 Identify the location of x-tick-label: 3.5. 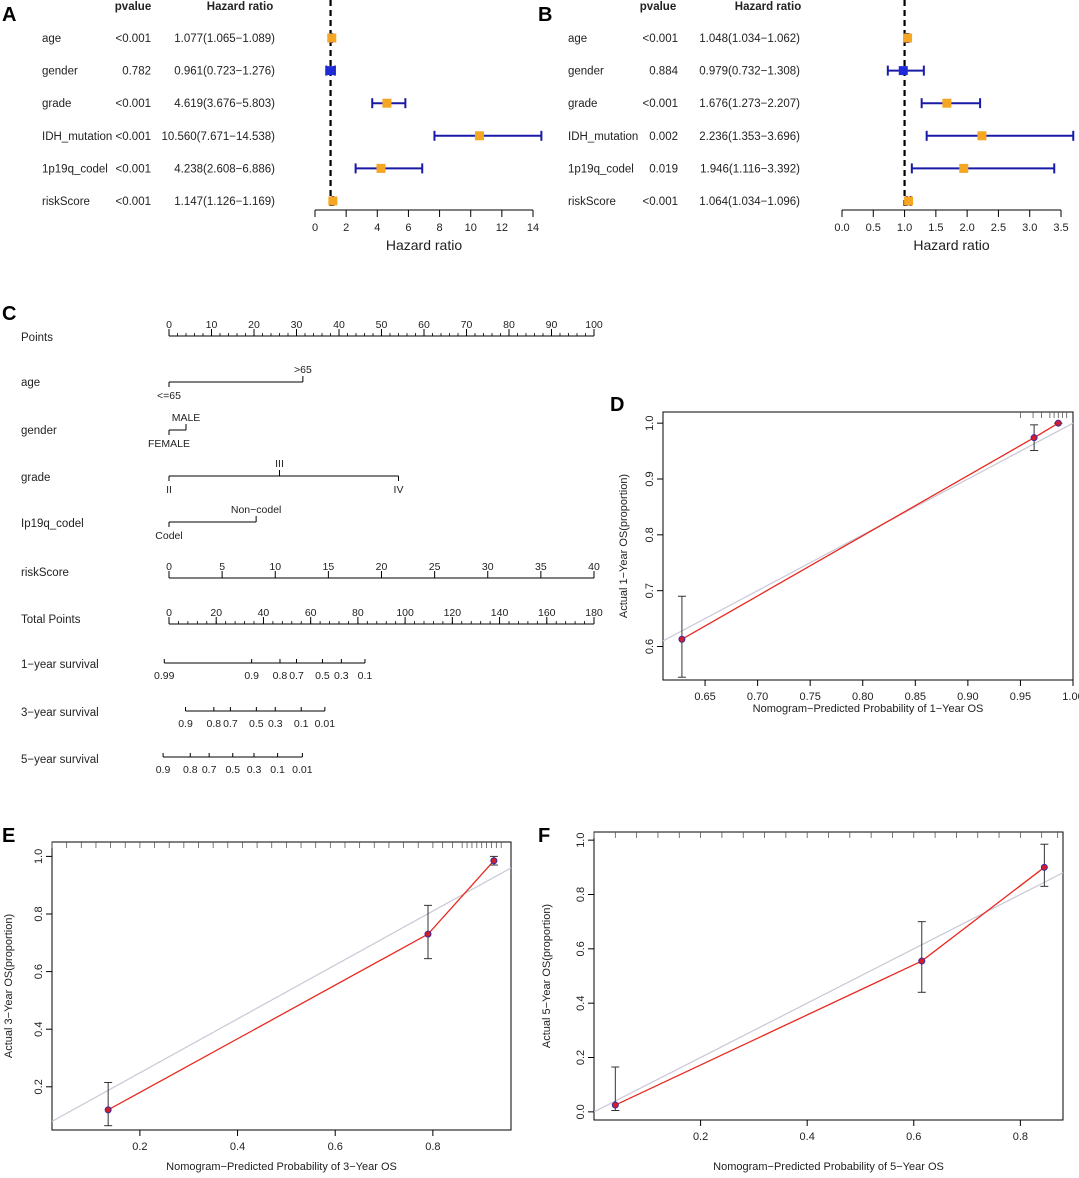
(1060, 228).